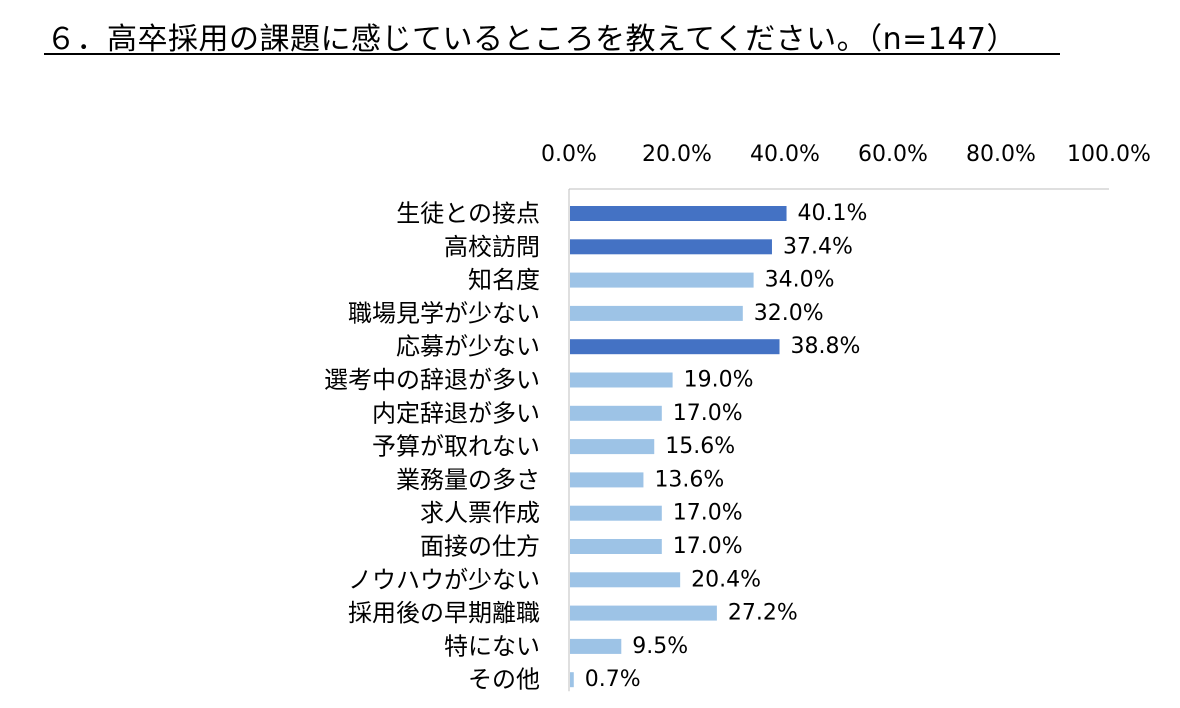 Image resolution: width=1180 pixels, height=708 pixels. I want to click on category-label: 予算が取れない, so click(456, 447).